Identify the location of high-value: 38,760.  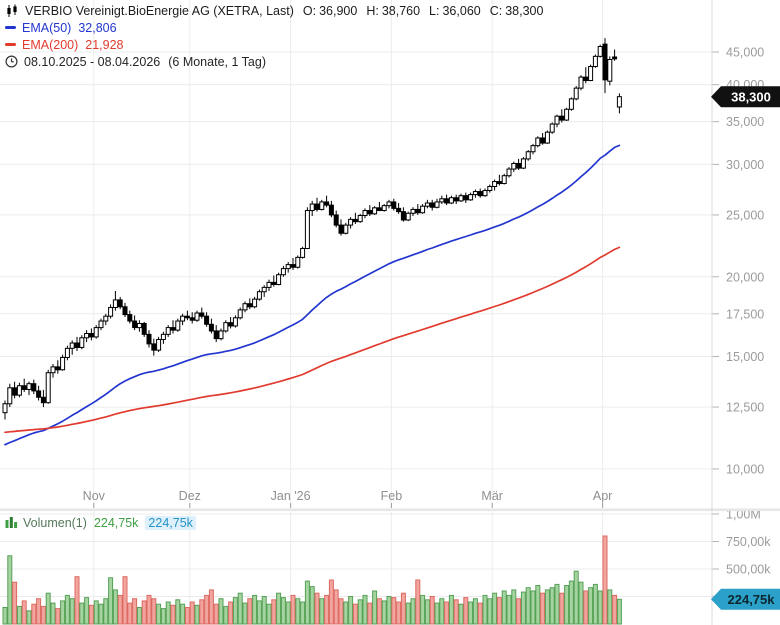
(401, 10).